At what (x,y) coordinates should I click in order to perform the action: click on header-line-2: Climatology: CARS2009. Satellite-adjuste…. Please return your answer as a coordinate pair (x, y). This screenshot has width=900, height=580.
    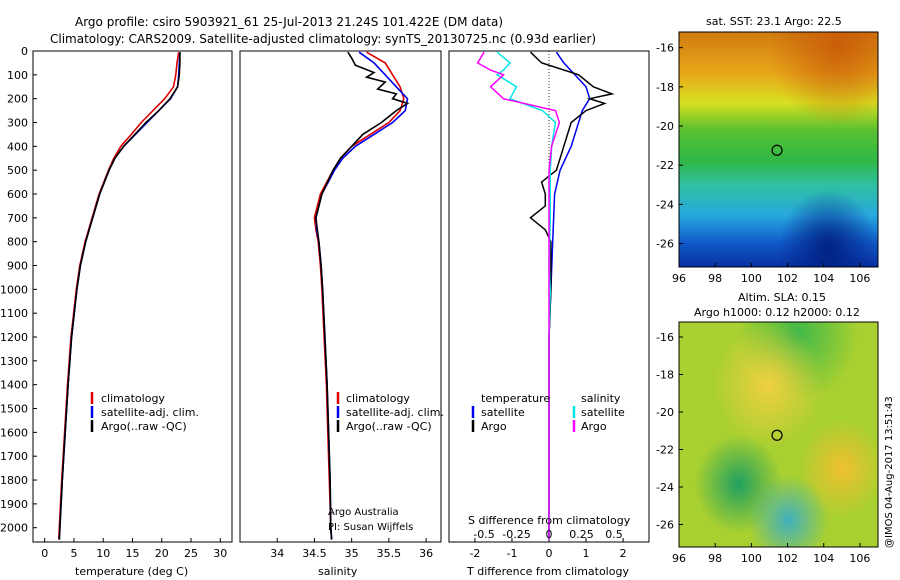
    Looking at the image, I should click on (323, 39).